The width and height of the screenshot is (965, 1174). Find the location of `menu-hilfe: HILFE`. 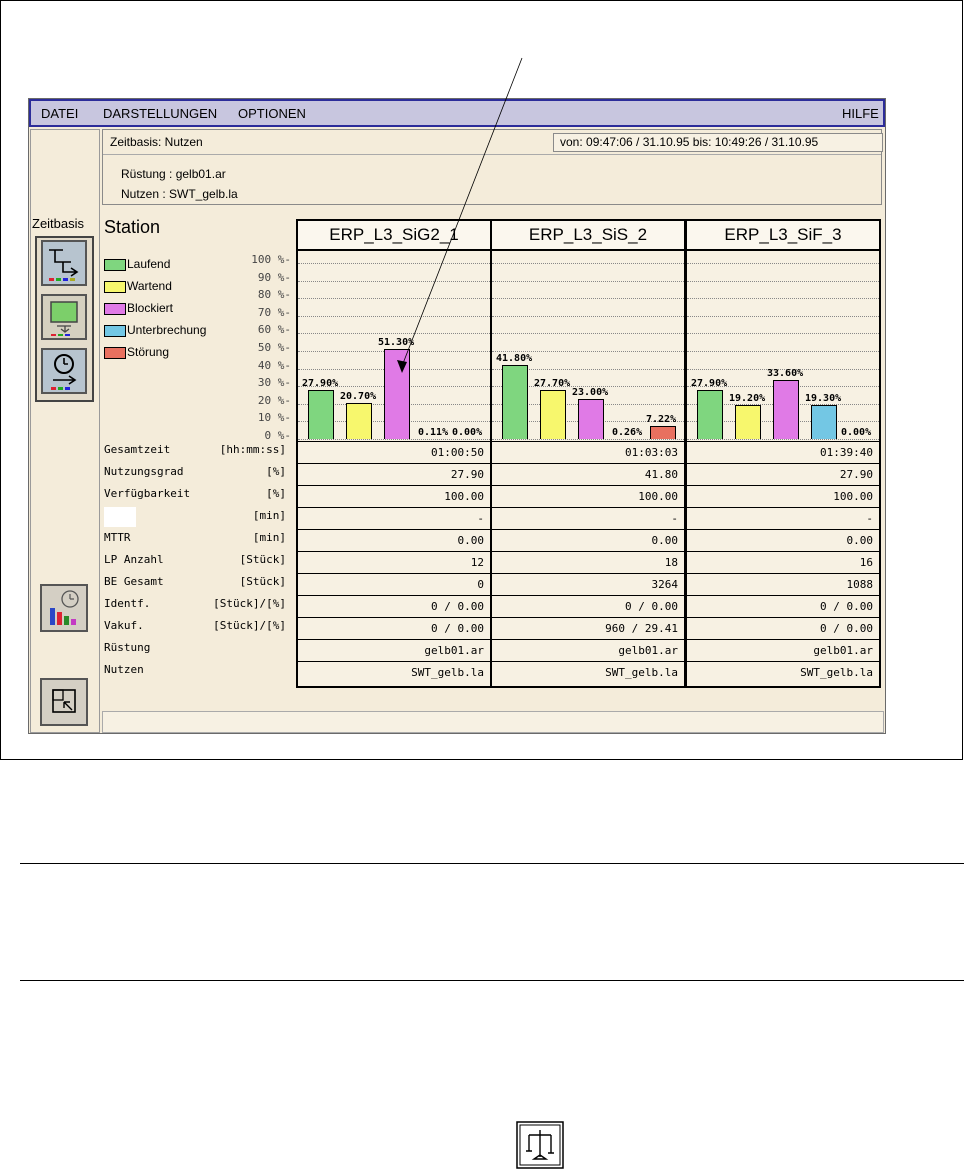

menu-hilfe: HILFE is located at coordinates (860, 113).